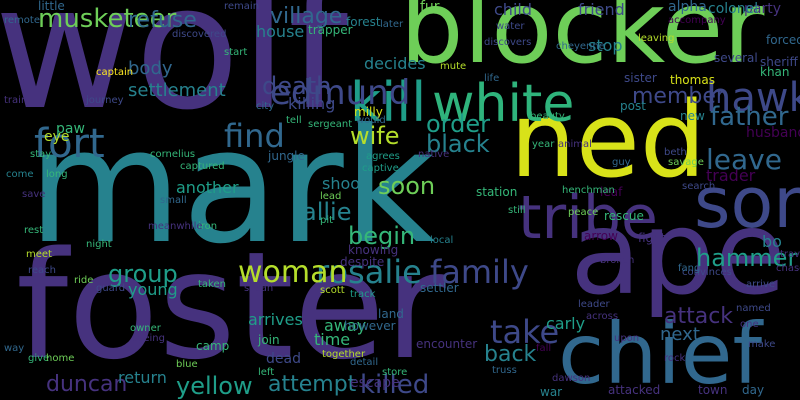  Describe the element at coordinates (312, 103) in the screenshot. I see `word-paw: killing` at that location.